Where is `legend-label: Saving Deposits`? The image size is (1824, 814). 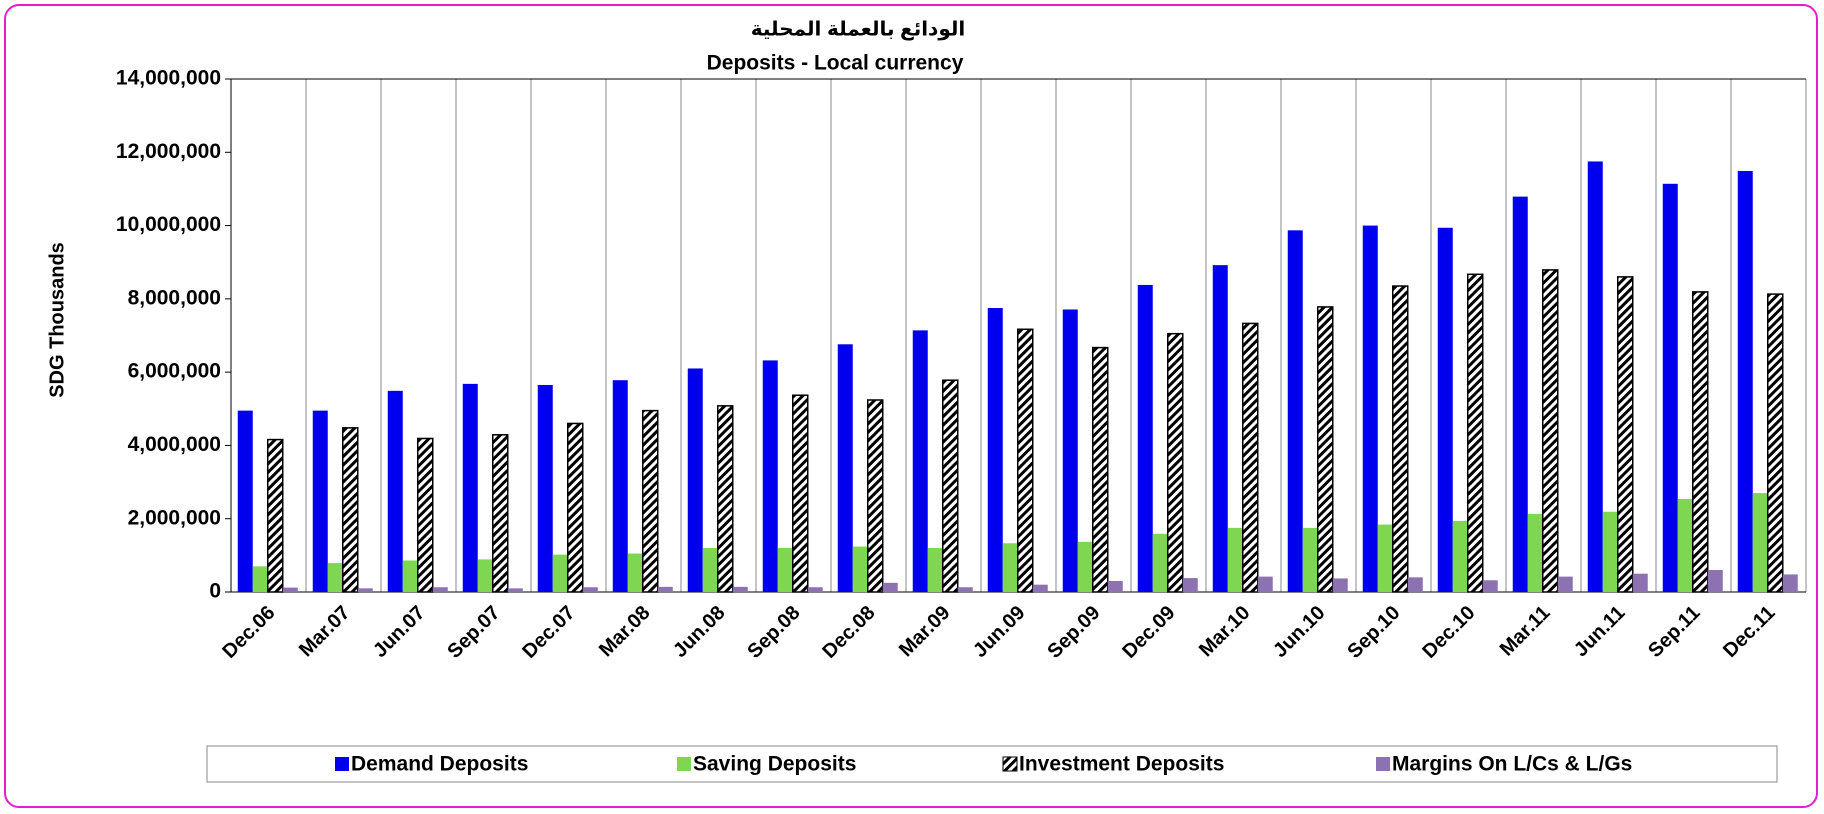
legend-label: Saving Deposits is located at coordinates (774, 764).